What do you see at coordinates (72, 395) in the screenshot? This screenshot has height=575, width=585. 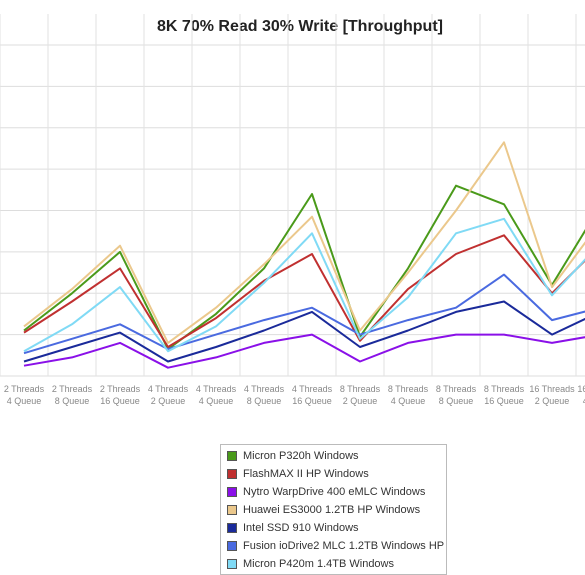 I see `x-tick-label: 2 Threads 8 Queue` at bounding box center [72, 395].